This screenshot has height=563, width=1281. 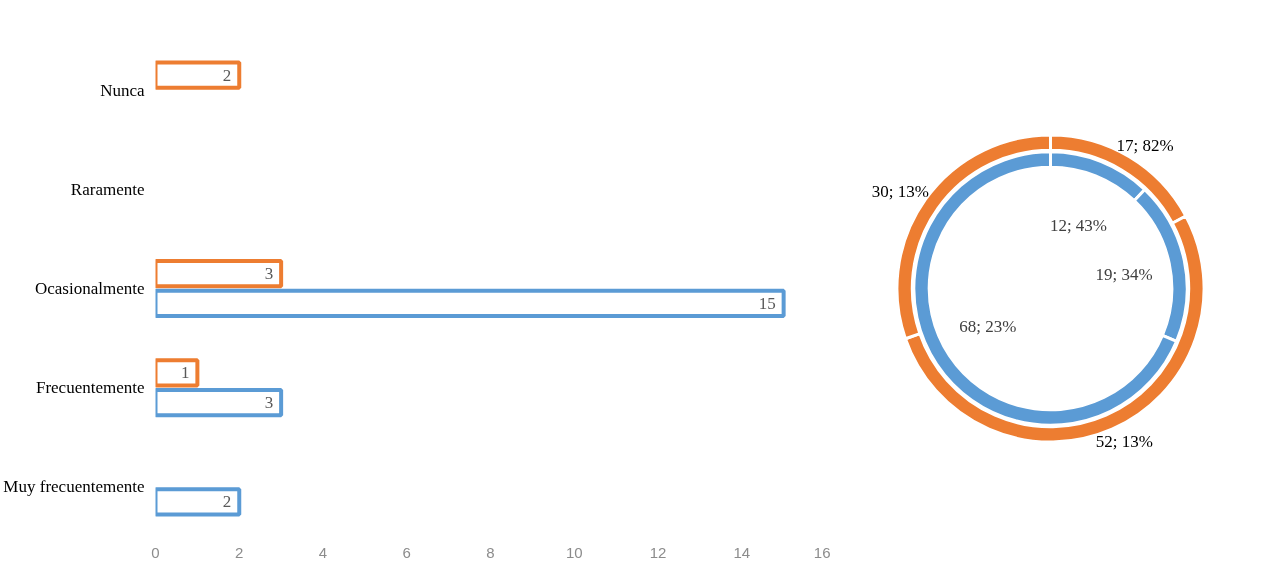 What do you see at coordinates (406, 552) in the screenshot?
I see `x-tick-label: 6` at bounding box center [406, 552].